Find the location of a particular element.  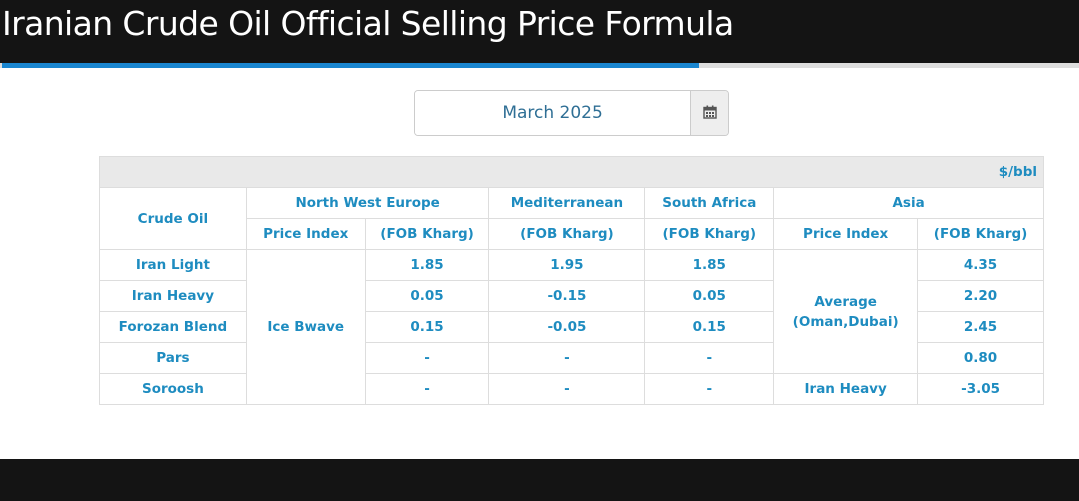

page-footer is located at coordinates (539, 480).